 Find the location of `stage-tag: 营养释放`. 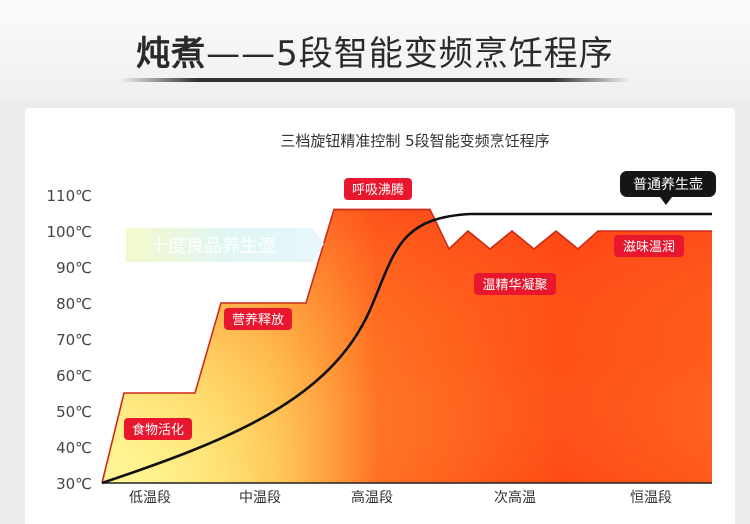

stage-tag: 营养释放 is located at coordinates (258, 319).